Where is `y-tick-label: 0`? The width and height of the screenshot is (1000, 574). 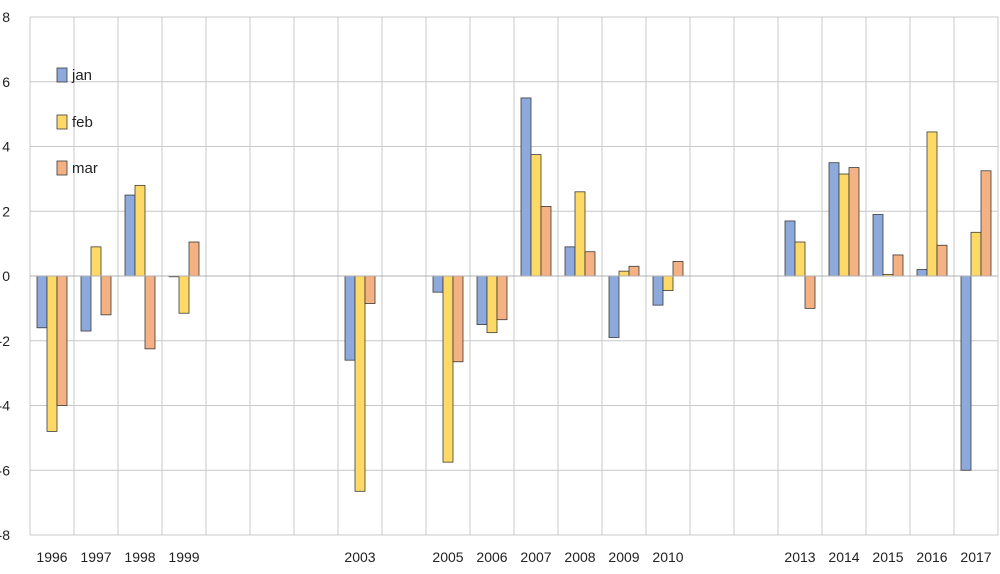 y-tick-label: 0 is located at coordinates (6, 276).